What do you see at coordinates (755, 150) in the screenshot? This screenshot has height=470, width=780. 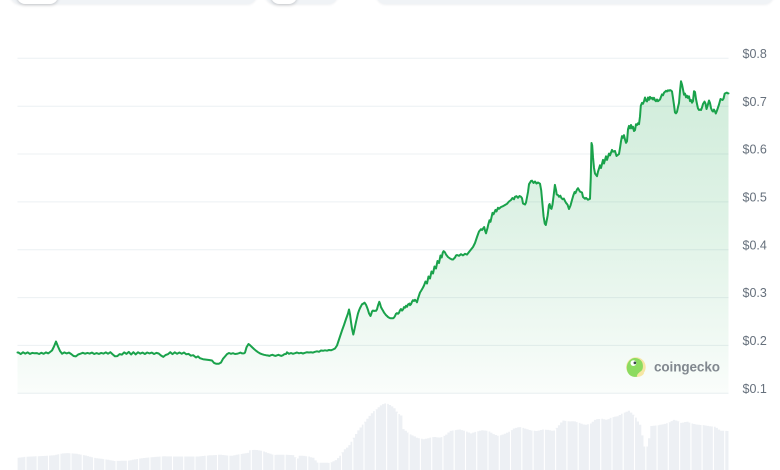 I see `svg-text: $0.6` at bounding box center [755, 150].